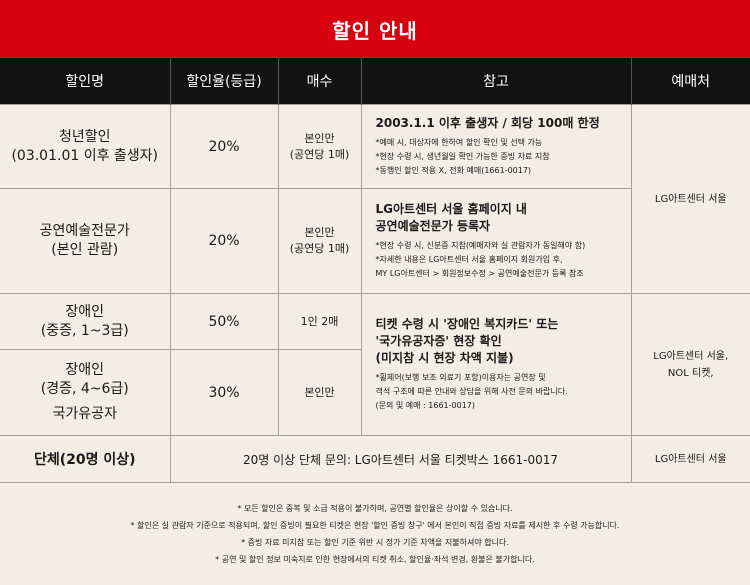 The width and height of the screenshot is (750, 585). Describe the element at coordinates (224, 241) in the screenshot. I see `pro-rate: 20%` at that location.